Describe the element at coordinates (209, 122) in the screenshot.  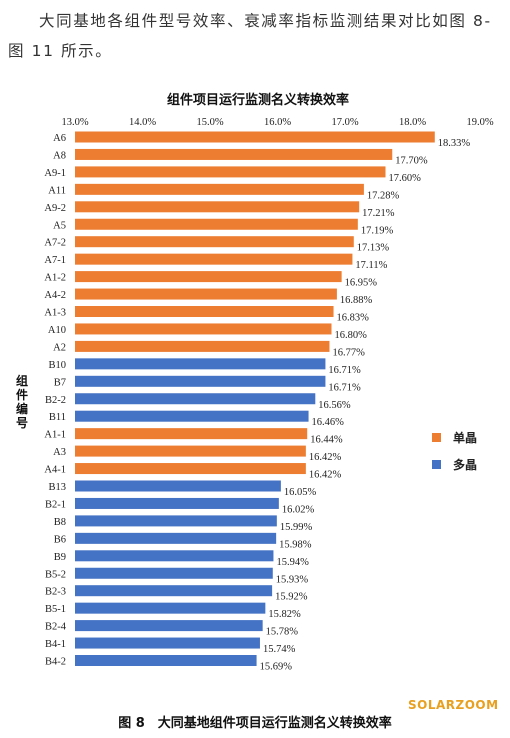
I see `x-tick-label: 15.0%` at that location.